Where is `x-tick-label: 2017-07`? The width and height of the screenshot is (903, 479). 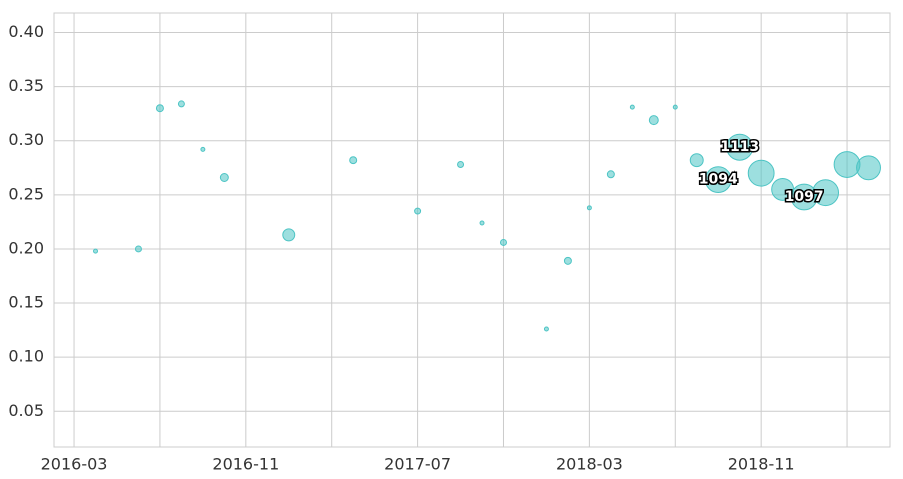
x-tick-label: 2017-07 is located at coordinates (417, 464).